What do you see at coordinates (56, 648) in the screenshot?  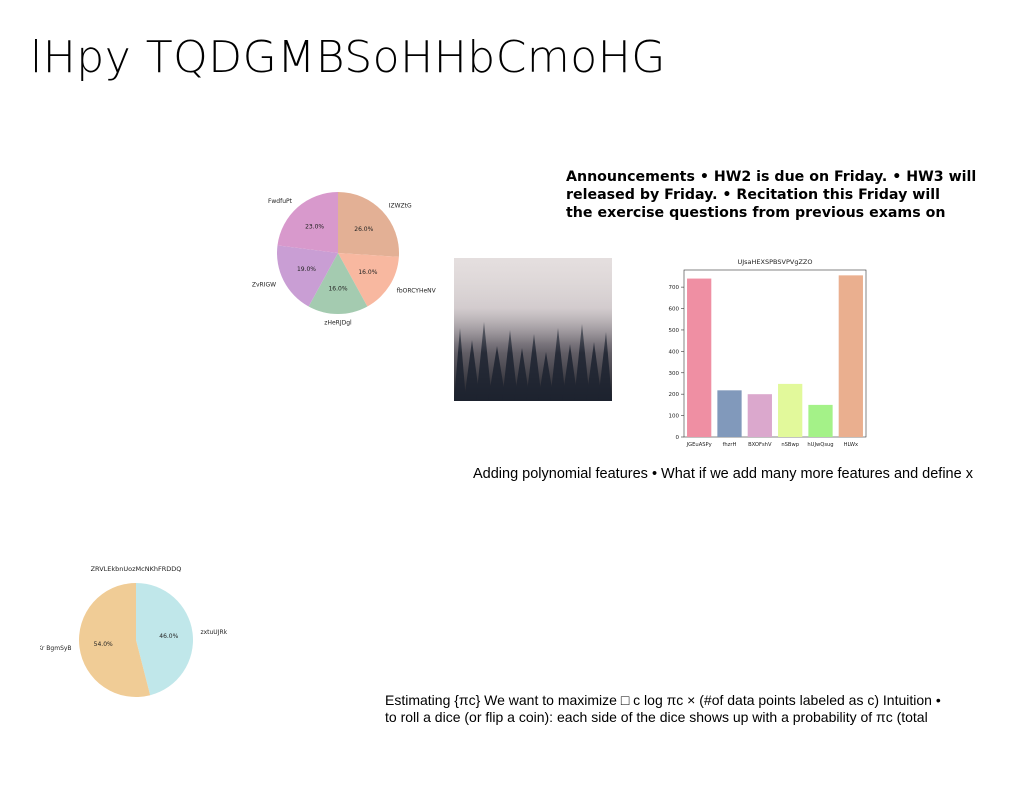 I see `pie2-category-label: Kr BgmSyB` at bounding box center [56, 648].